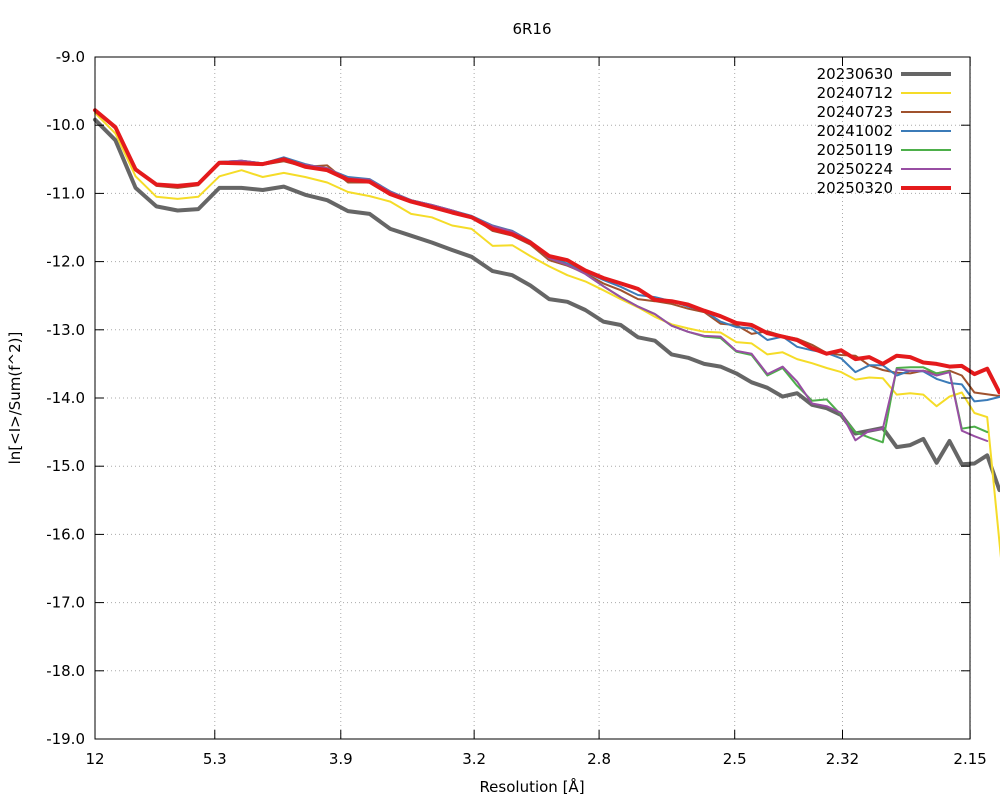  What do you see at coordinates (855, 112) in the screenshot?
I see `legend-label: 20240723` at bounding box center [855, 112].